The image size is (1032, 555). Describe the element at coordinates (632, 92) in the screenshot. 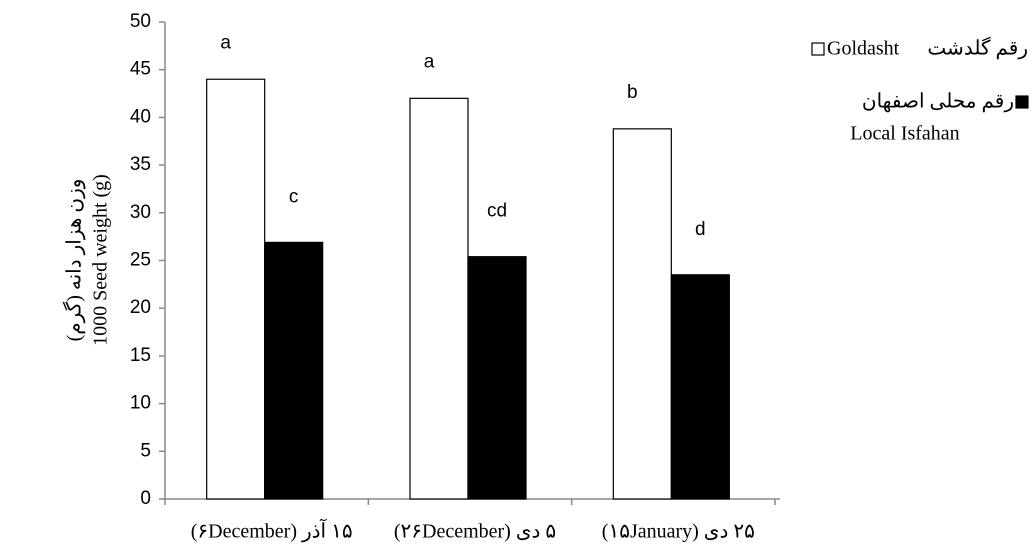

I see `bar-letter: b` at that location.